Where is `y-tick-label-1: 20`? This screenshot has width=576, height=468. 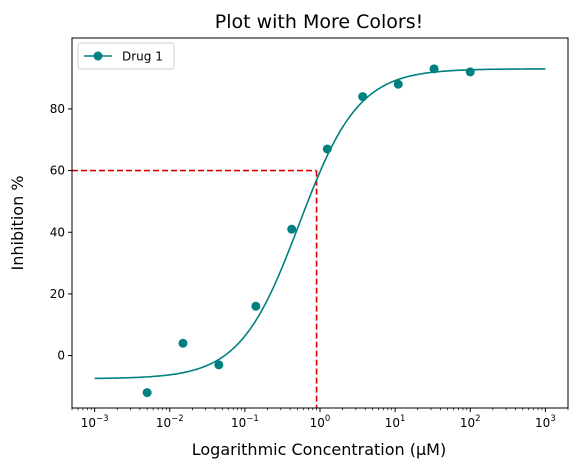
y-tick-label-1: 20 is located at coordinates (57, 294).